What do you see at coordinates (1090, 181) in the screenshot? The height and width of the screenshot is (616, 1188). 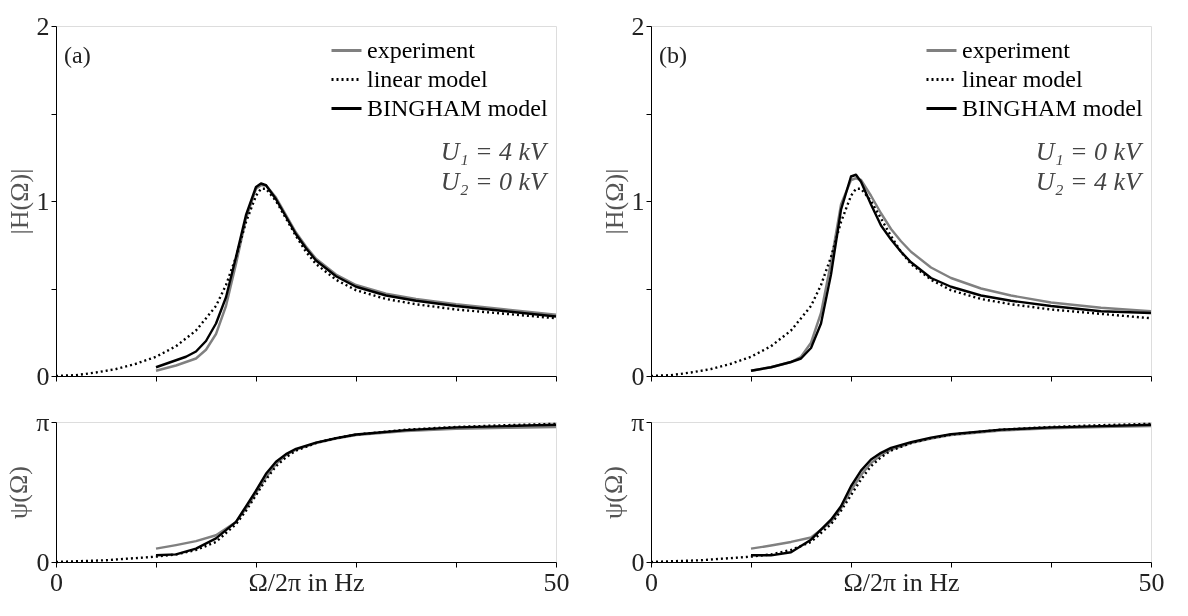 I see `annotation: U₂ = 4 kV` at bounding box center [1090, 181].